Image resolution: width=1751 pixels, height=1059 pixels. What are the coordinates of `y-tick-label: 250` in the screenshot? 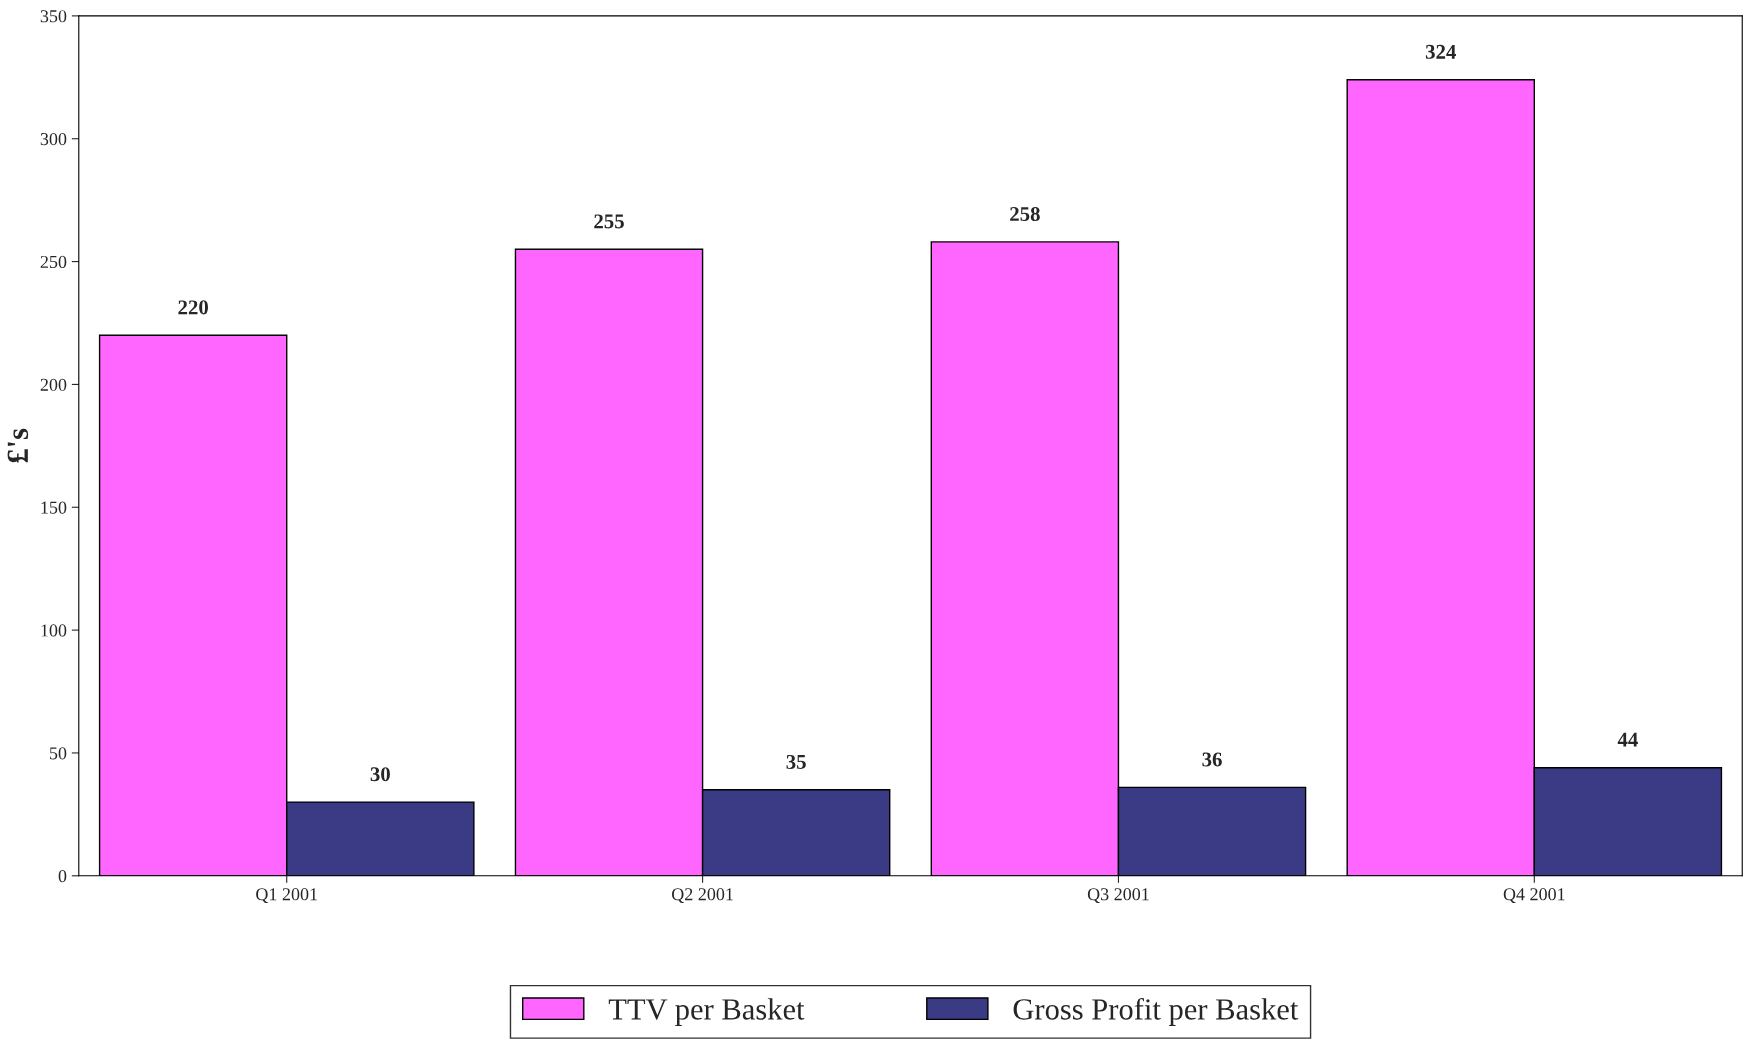 It's located at (53, 262).